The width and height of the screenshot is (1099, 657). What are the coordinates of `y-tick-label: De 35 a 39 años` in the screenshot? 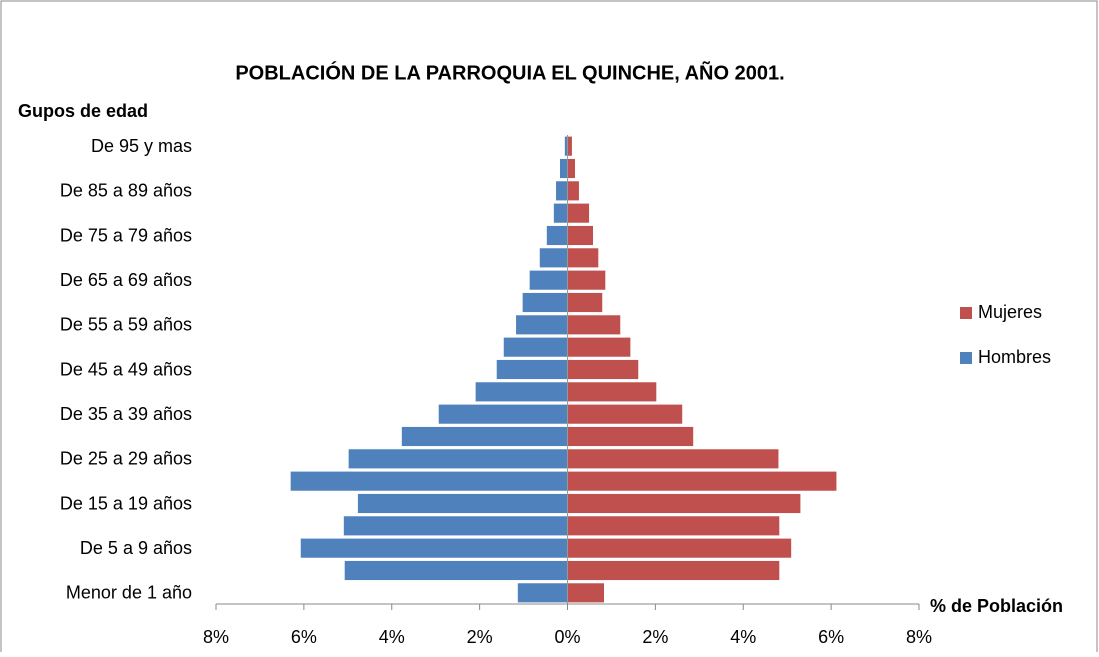 It's located at (126, 414).